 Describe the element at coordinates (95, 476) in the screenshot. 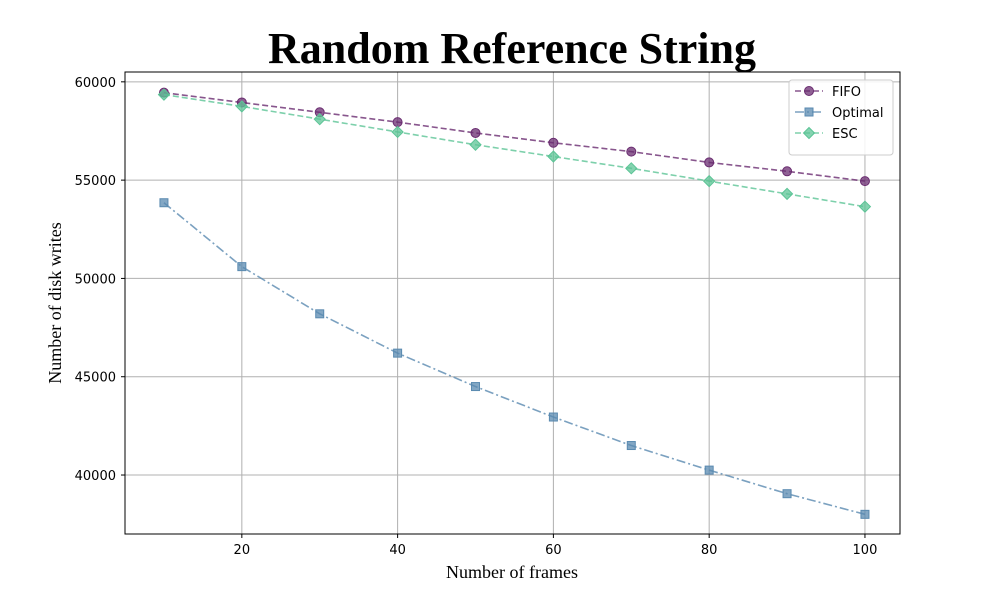

I see `y-tick-label: 40000` at that location.